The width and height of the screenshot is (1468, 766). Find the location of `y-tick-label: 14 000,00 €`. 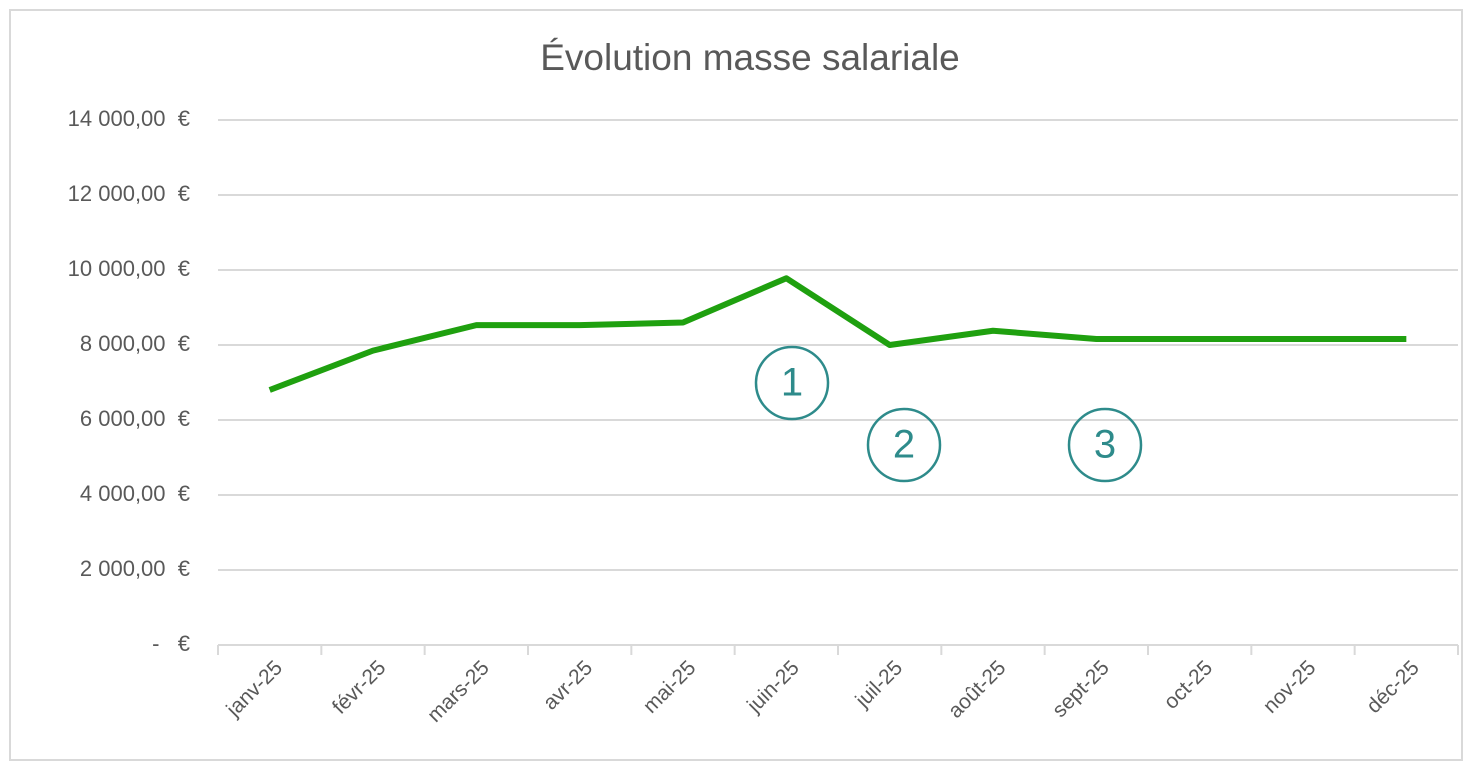

y-tick-label: 14 000,00 € is located at coordinates (129, 118).